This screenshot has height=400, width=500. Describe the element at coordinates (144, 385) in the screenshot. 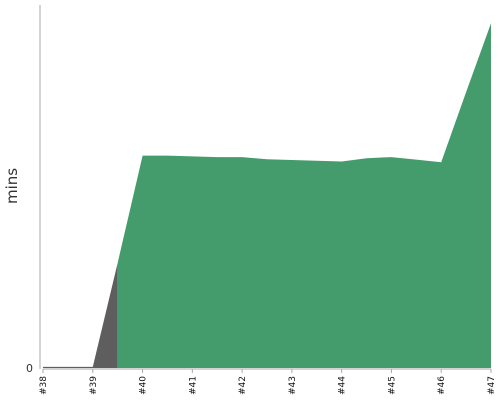

I see `x-tick-label: #40` at that location.